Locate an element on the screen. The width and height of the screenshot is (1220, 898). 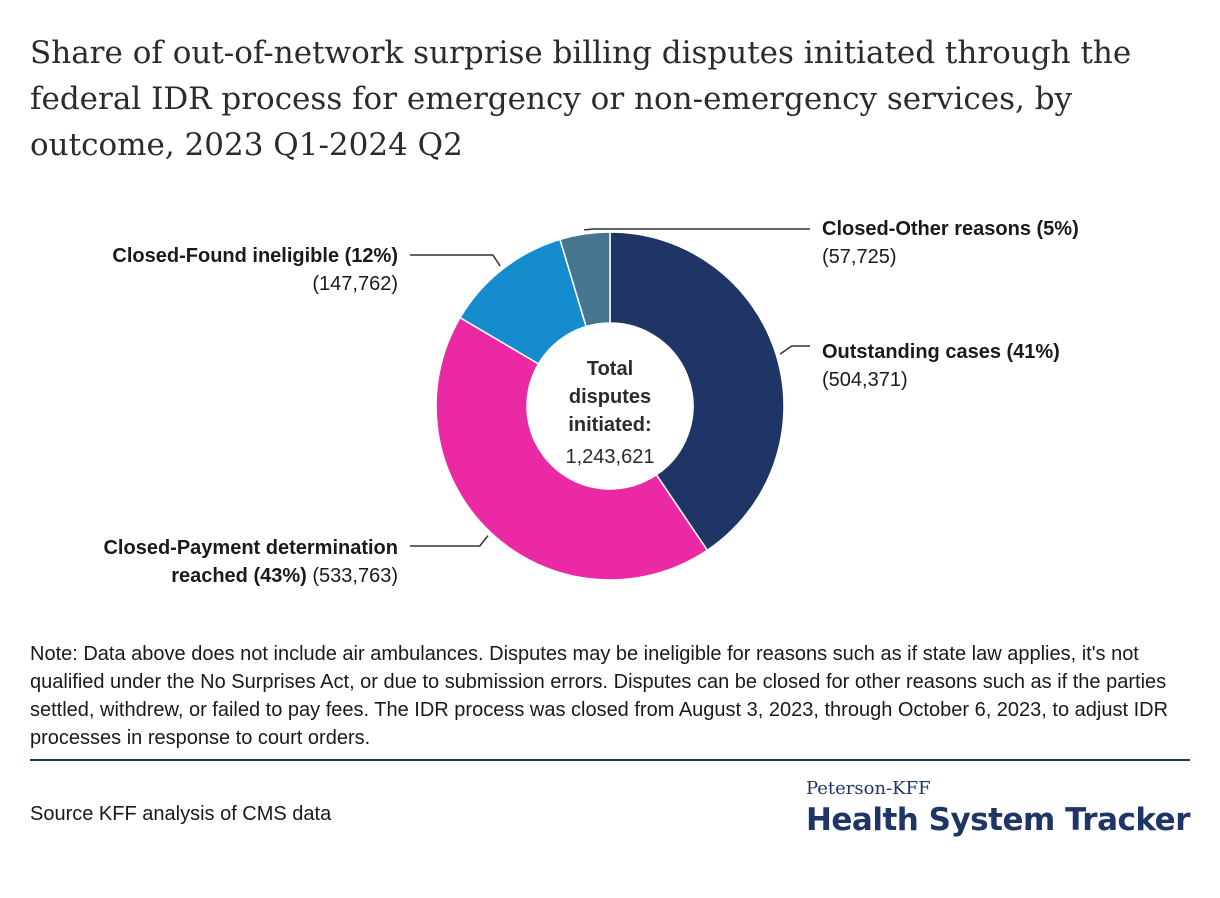
label-outstanding-cases: Outstanding cases (41%) is located at coordinates (941, 352).